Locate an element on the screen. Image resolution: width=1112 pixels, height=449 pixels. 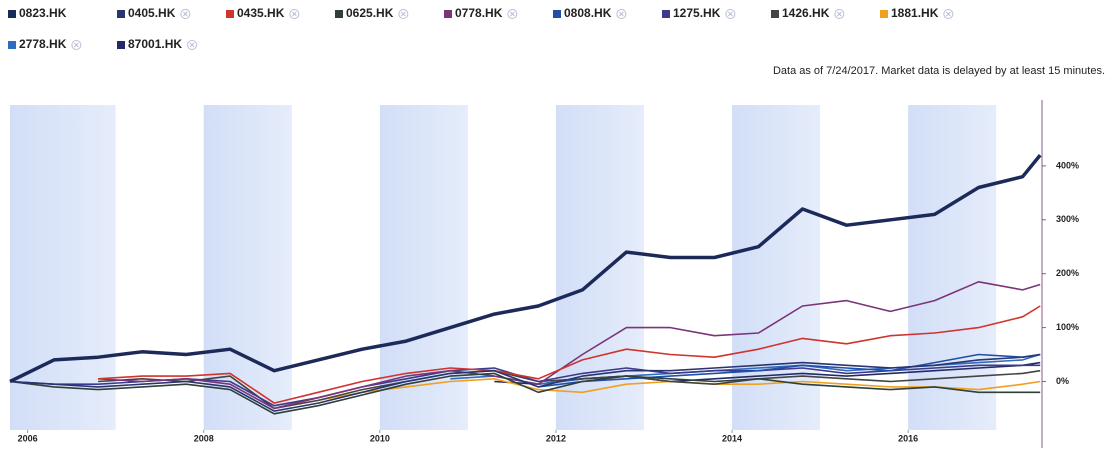
y-tick-label: 0% is located at coordinates (1062, 381).